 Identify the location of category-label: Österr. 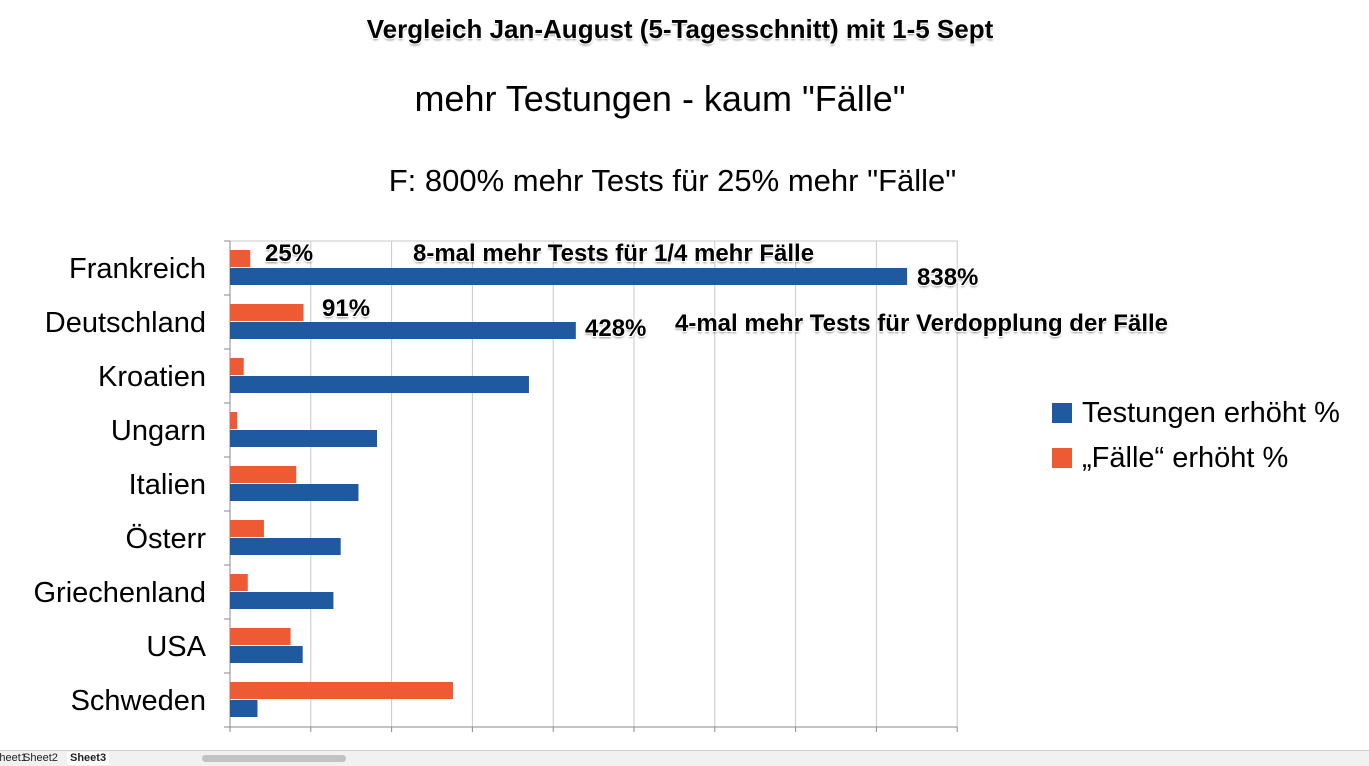
(165, 539).